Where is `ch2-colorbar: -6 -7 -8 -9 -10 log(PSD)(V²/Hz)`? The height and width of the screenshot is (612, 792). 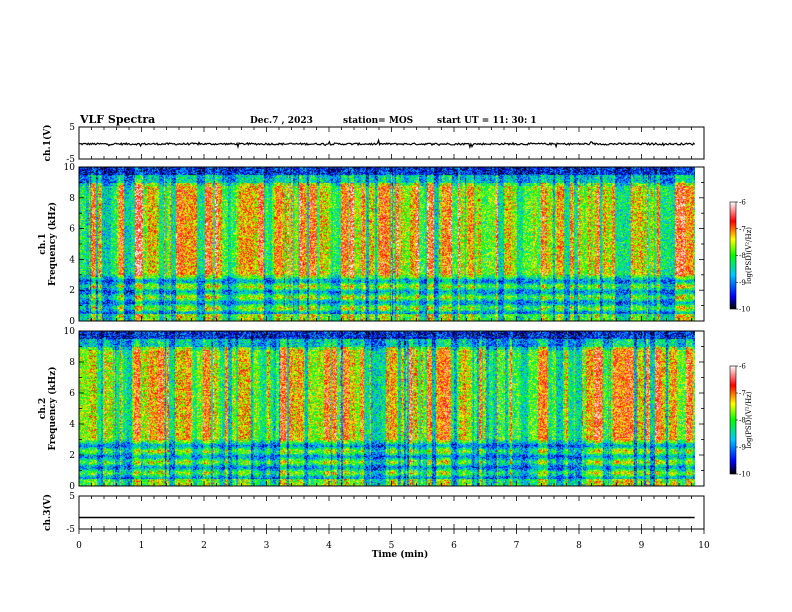
ch2-colorbar: -6 -7 -8 -9 -10 log(PSD)(V²/Hz) is located at coordinates (741, 421).